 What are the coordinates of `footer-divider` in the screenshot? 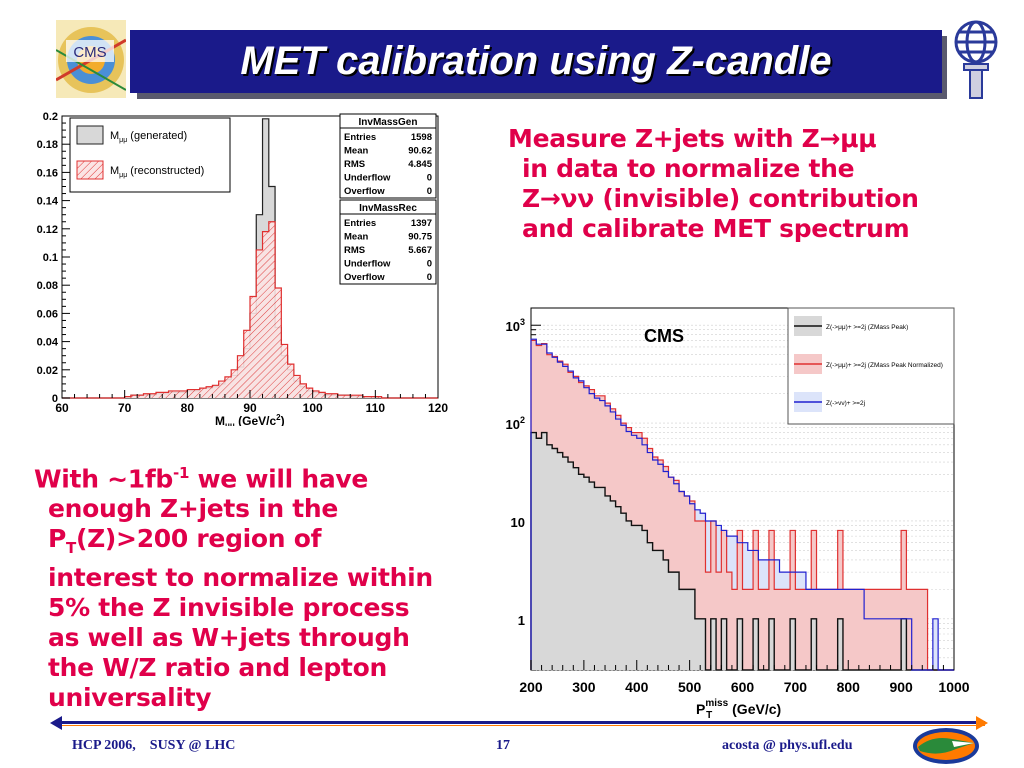 It's located at (520, 722).